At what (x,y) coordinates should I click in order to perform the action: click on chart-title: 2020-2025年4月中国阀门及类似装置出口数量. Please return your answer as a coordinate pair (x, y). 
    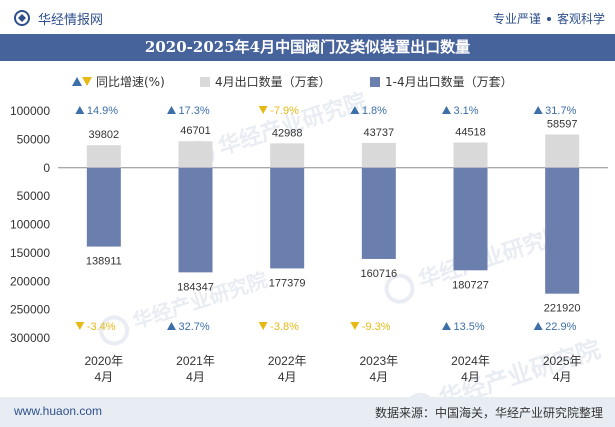
    Looking at the image, I should click on (307, 47).